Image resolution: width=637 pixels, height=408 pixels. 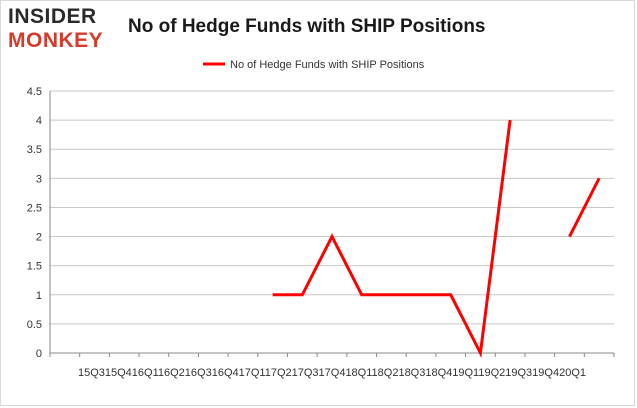 I want to click on legend-label: No of Hedge Funds with SHIP Positions, so click(x=327, y=65).